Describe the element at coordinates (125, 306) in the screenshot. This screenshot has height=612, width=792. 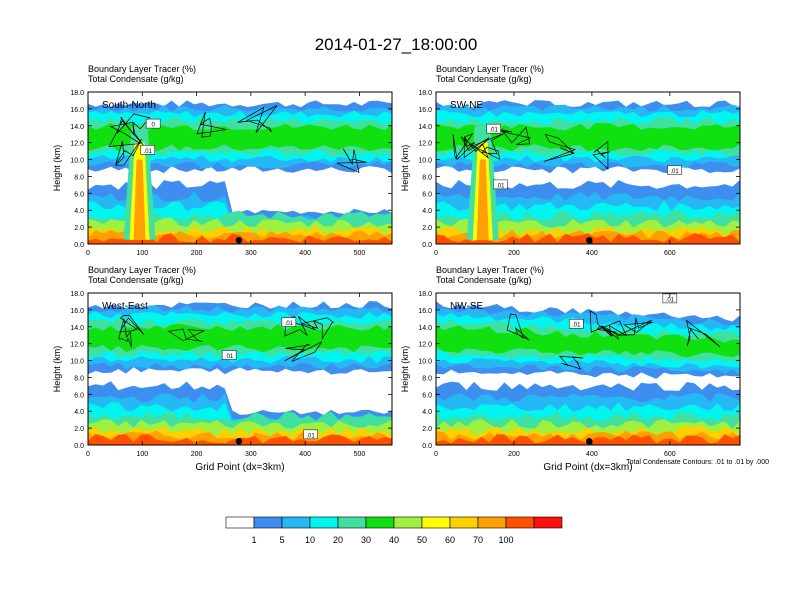
I see `panel-direction-label: West-East` at that location.